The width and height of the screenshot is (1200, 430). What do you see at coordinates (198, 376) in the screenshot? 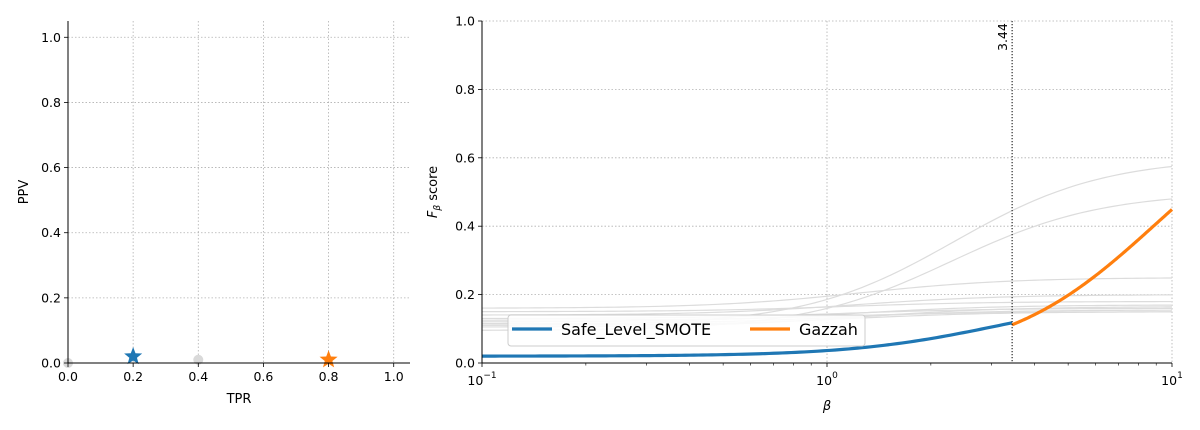
I see `left-x-tick-label: 0.4` at bounding box center [198, 376].